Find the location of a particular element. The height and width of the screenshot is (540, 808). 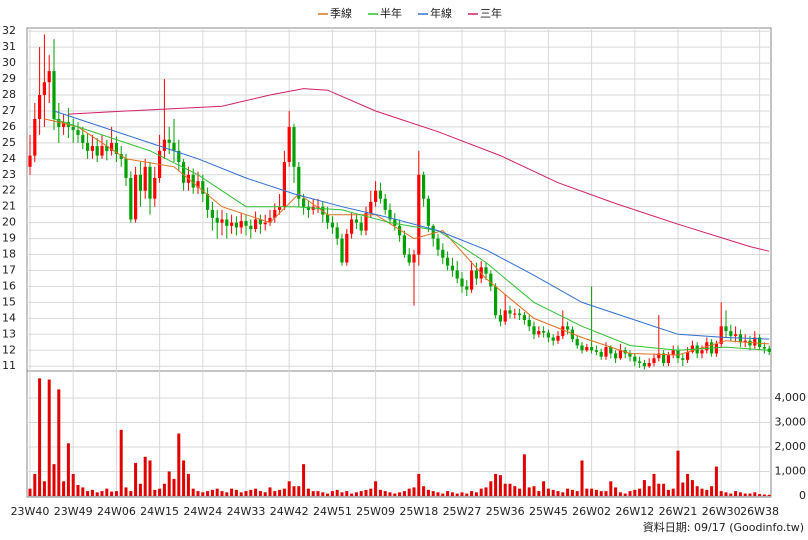

x-tick-label: 24W51 is located at coordinates (332, 511).